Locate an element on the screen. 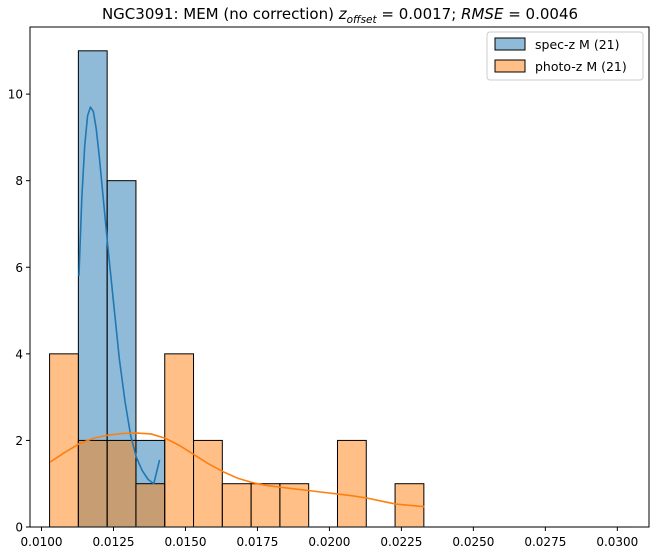 The image size is (651, 552). x-tick-label: 0.0100 is located at coordinates (42, 542).